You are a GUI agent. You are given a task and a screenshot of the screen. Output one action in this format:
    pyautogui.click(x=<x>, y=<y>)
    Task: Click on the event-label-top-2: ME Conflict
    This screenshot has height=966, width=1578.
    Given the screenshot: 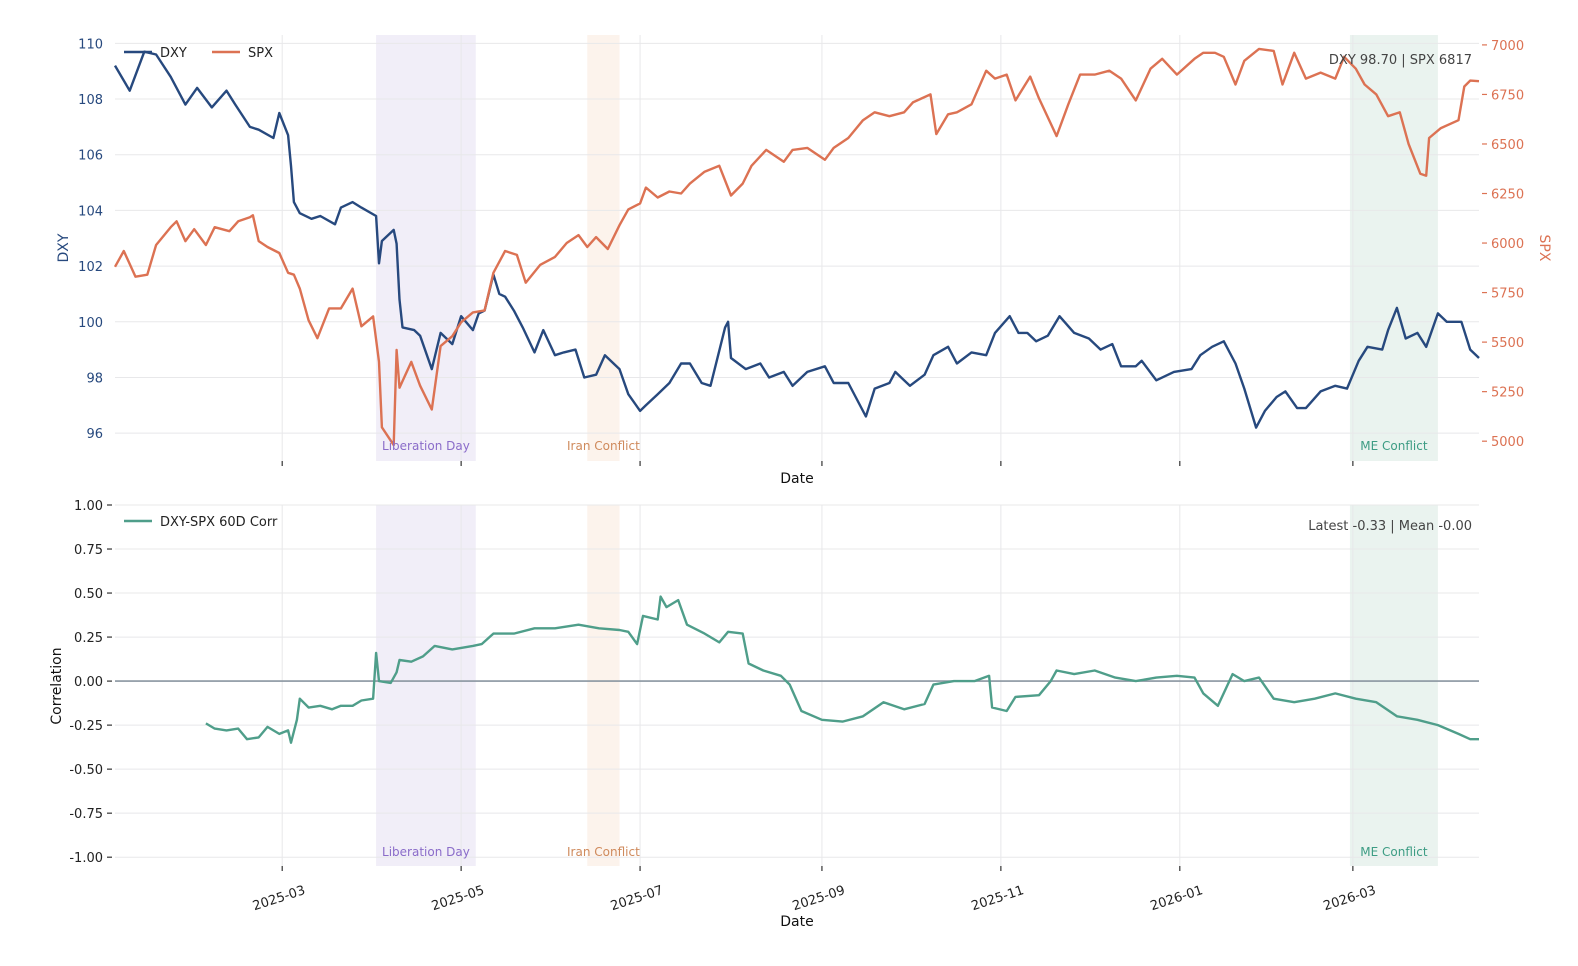 What is the action you would take?
    pyautogui.click(x=1394, y=446)
    